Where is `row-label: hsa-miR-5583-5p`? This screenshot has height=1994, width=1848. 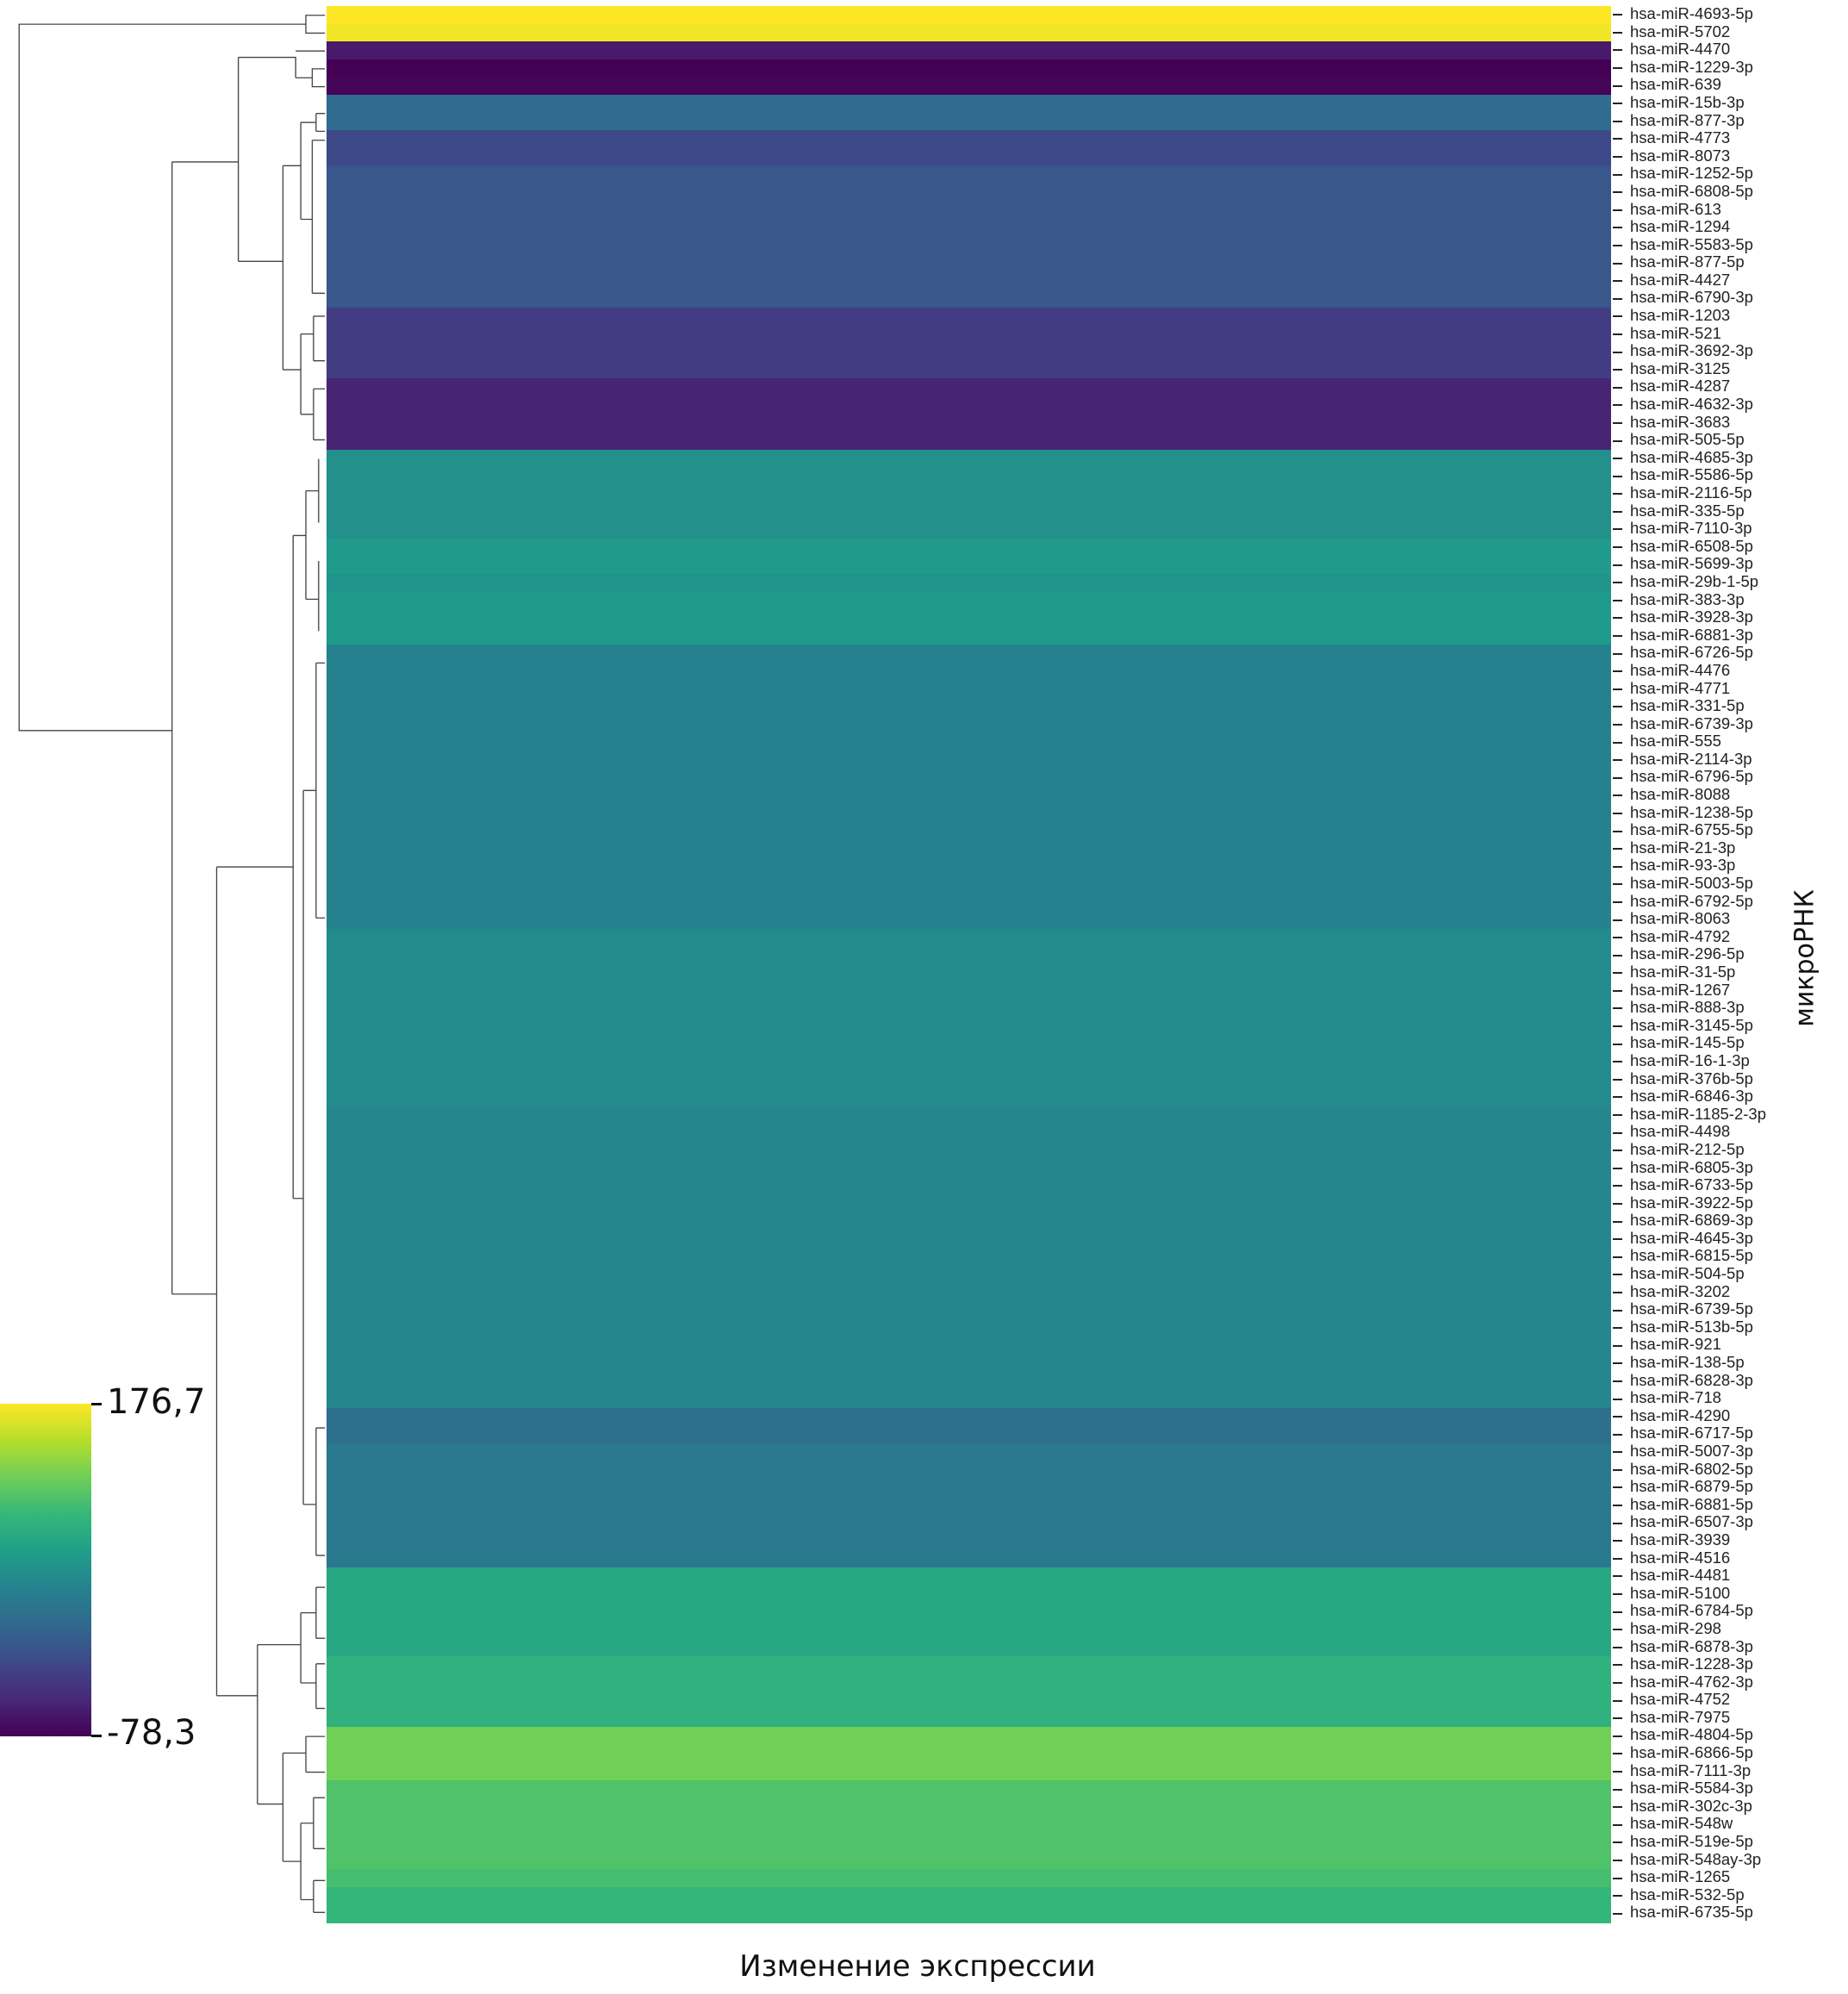 row-label: hsa-miR-5583-5p is located at coordinates (1692, 243).